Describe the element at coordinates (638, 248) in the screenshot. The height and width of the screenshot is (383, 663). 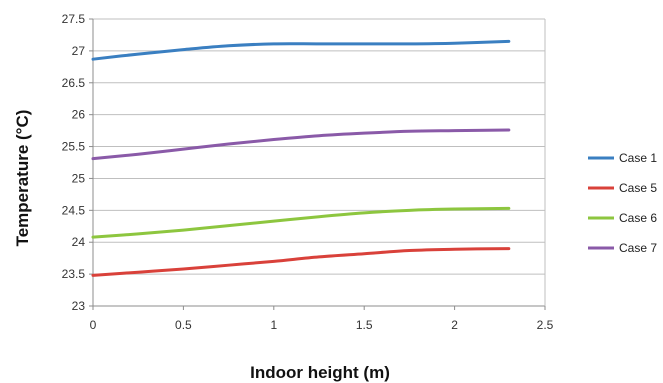
I see `legend-label-case-7: Case 7` at that location.